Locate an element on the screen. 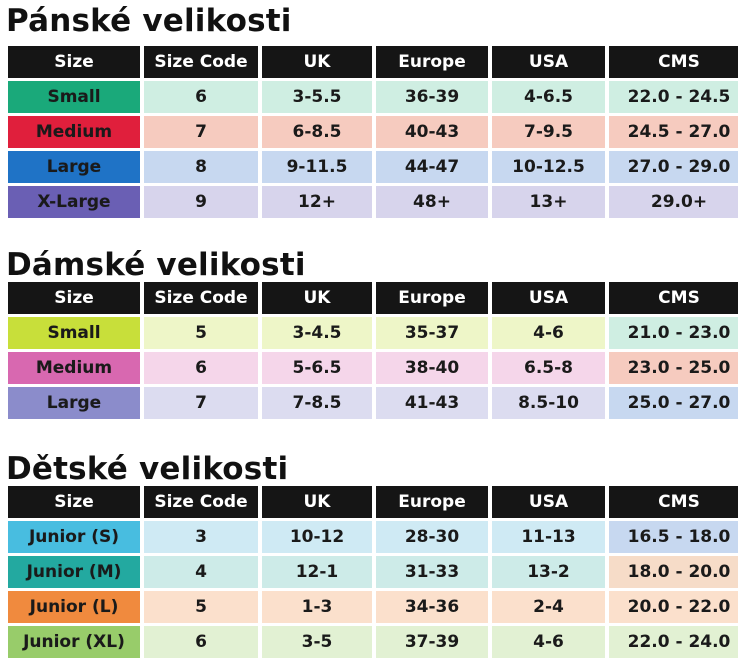  usa-cell: 11-13 is located at coordinates (548, 537).